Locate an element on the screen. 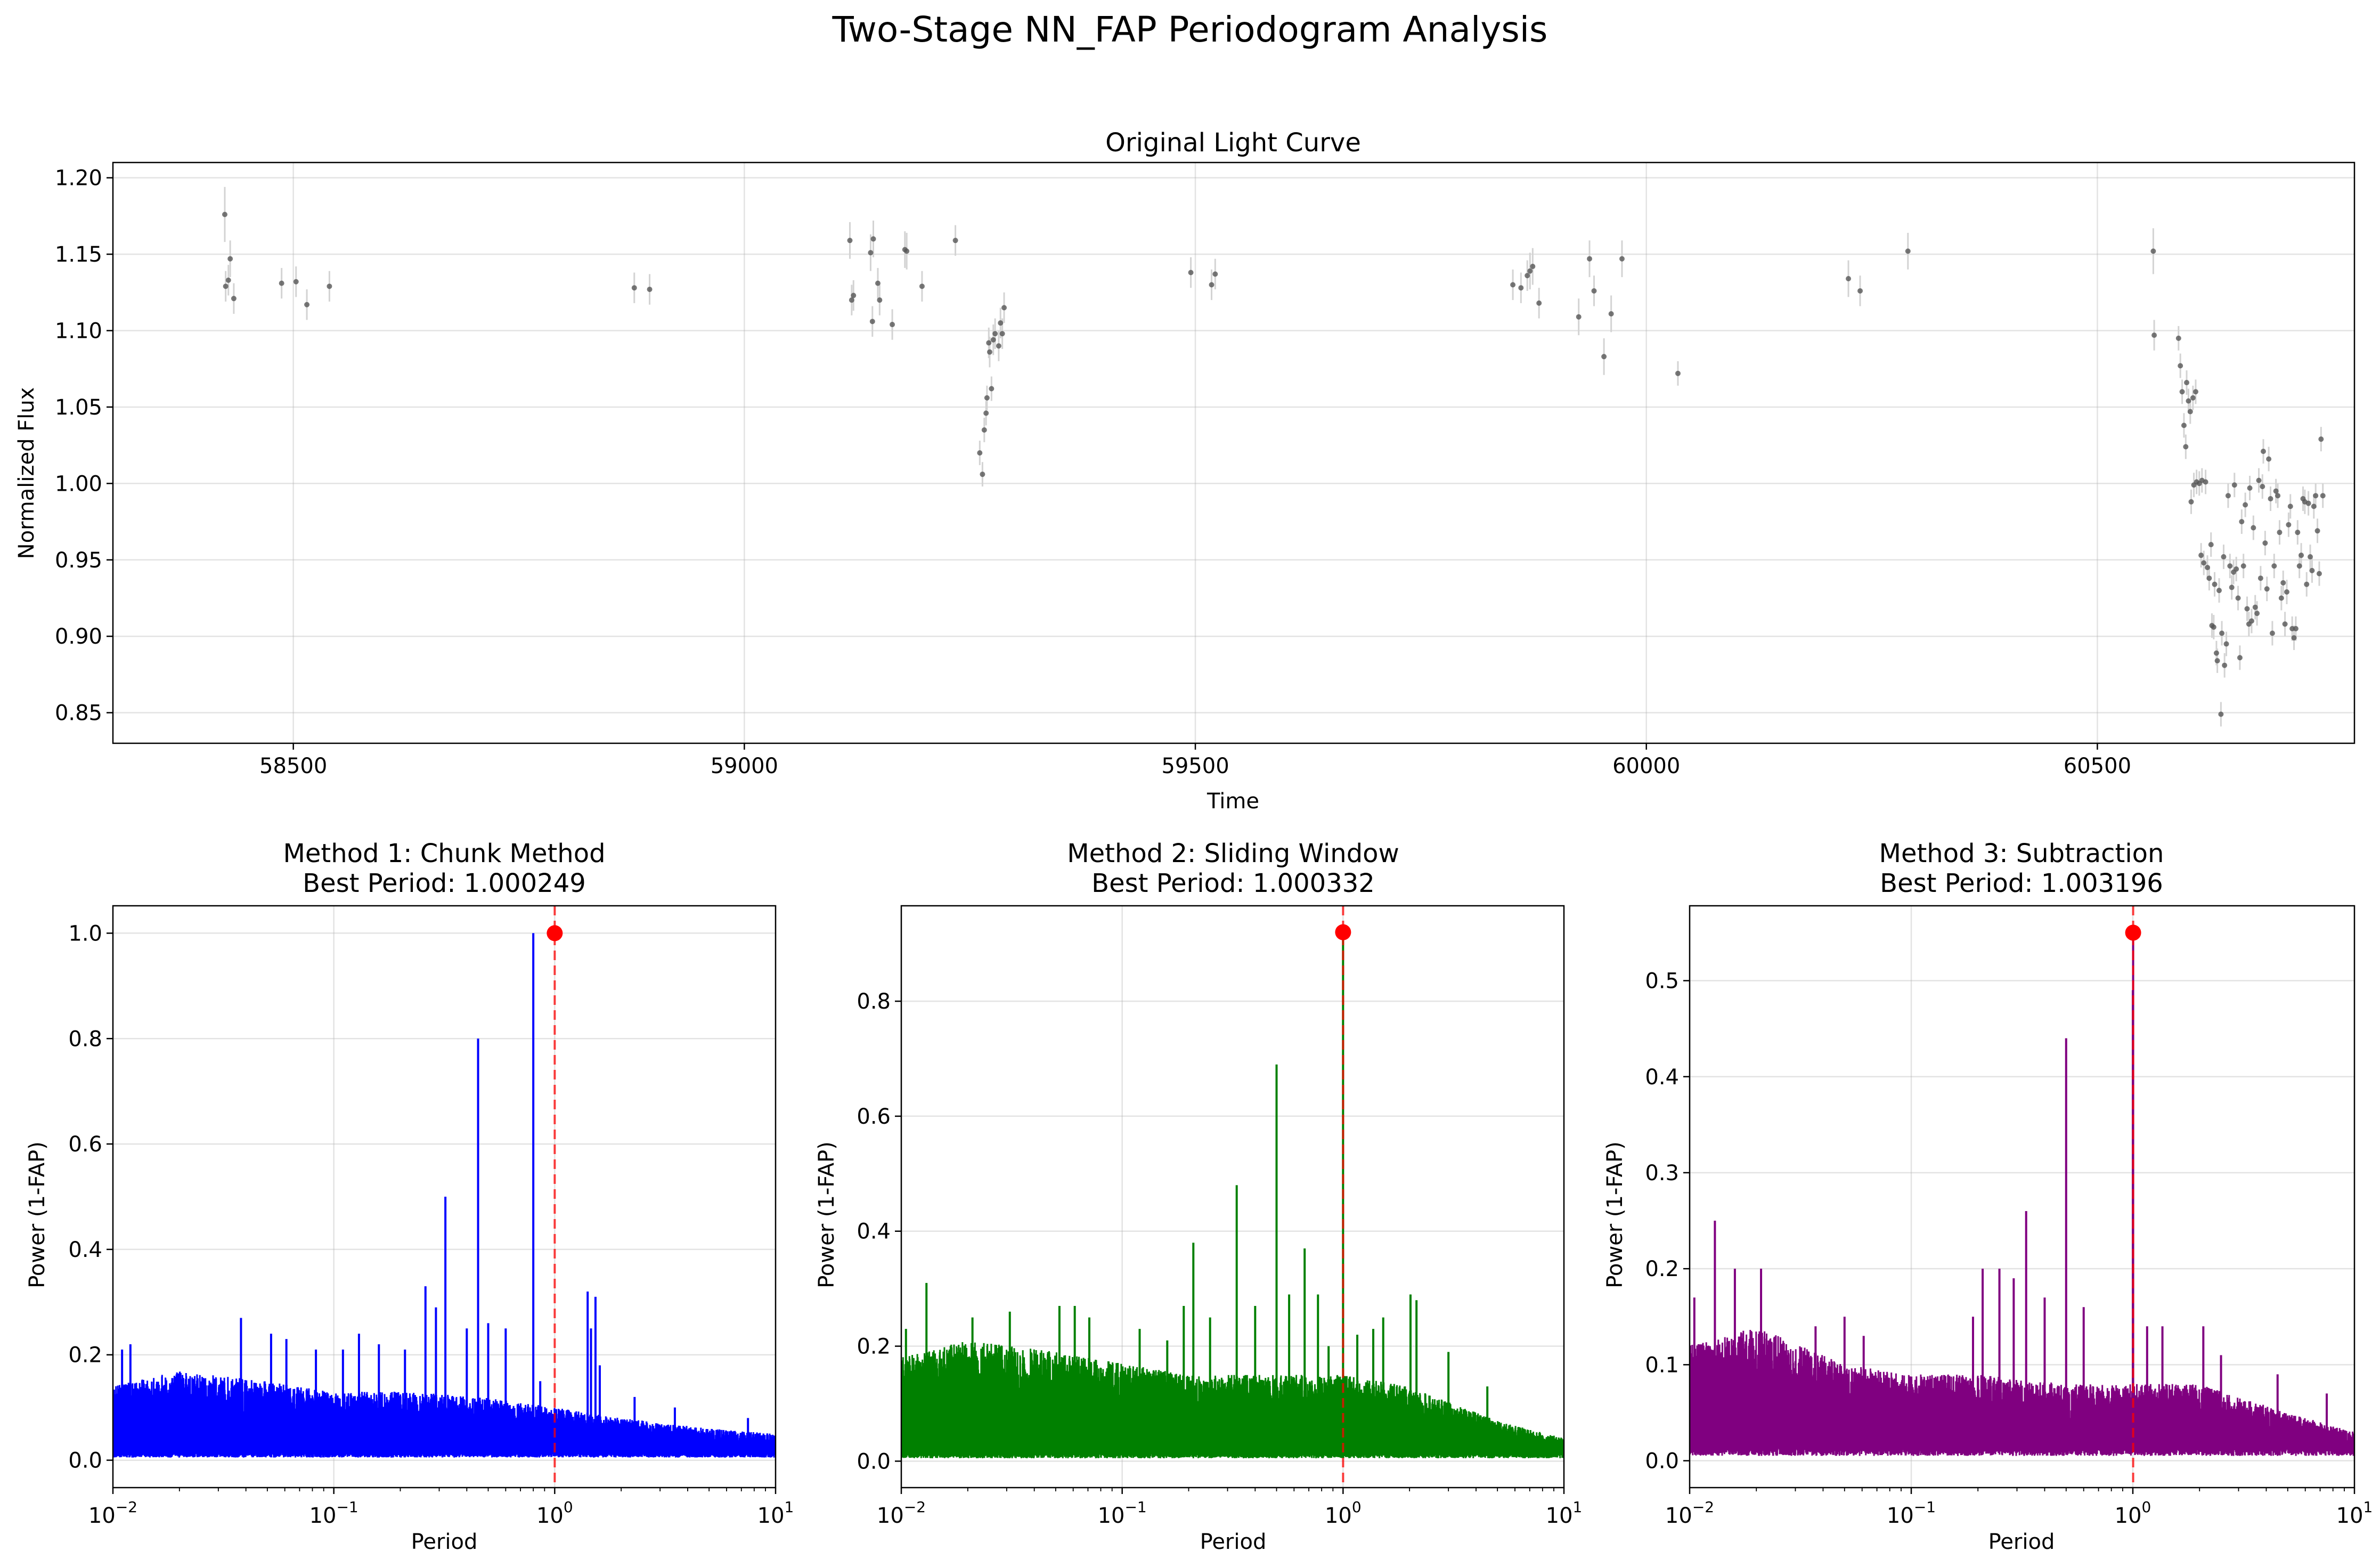 This screenshot has height=1567, width=2380. method3-x-axis-label: Period is located at coordinates (2021, 1542).